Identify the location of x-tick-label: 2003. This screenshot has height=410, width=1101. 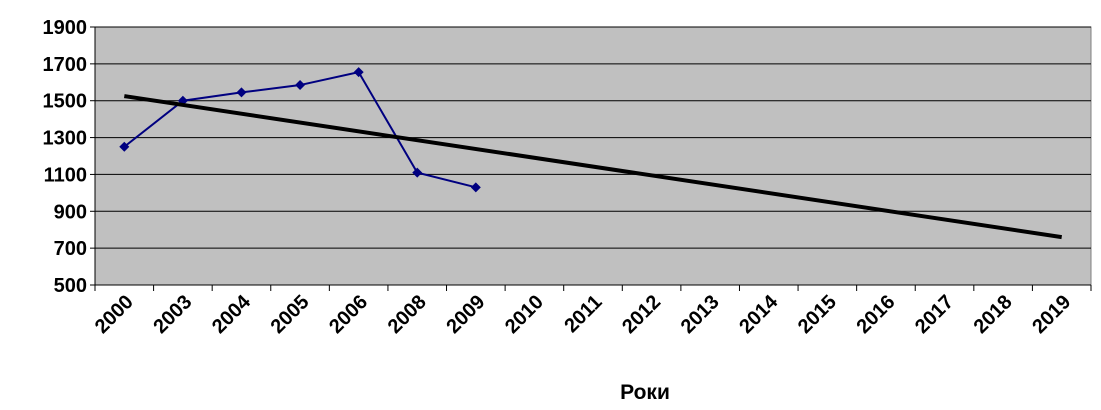
(172, 314).